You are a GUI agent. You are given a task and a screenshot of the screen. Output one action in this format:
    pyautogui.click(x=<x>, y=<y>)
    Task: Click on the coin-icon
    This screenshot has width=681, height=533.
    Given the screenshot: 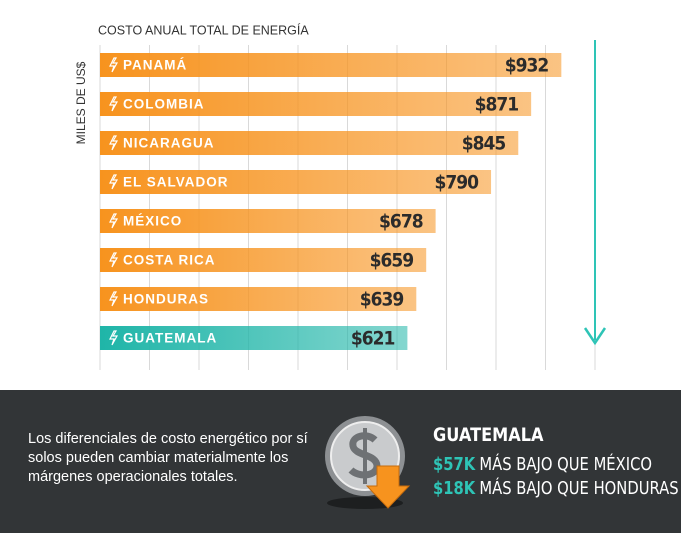 What is the action you would take?
    pyautogui.click(x=368, y=462)
    